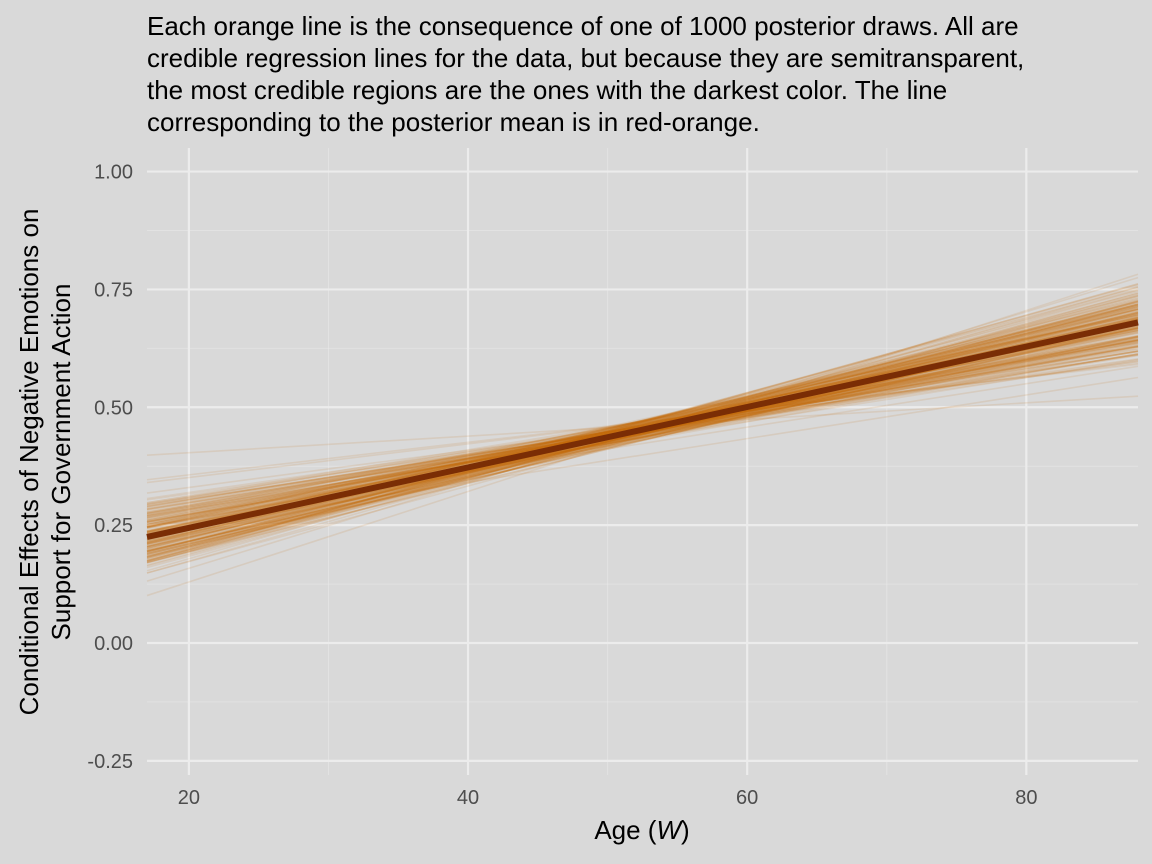 This screenshot has height=864, width=1152. I want to click on y-axis-ticks: -0.25 0.00 0.25 0.50 0.75 1.00, so click(110, 467).